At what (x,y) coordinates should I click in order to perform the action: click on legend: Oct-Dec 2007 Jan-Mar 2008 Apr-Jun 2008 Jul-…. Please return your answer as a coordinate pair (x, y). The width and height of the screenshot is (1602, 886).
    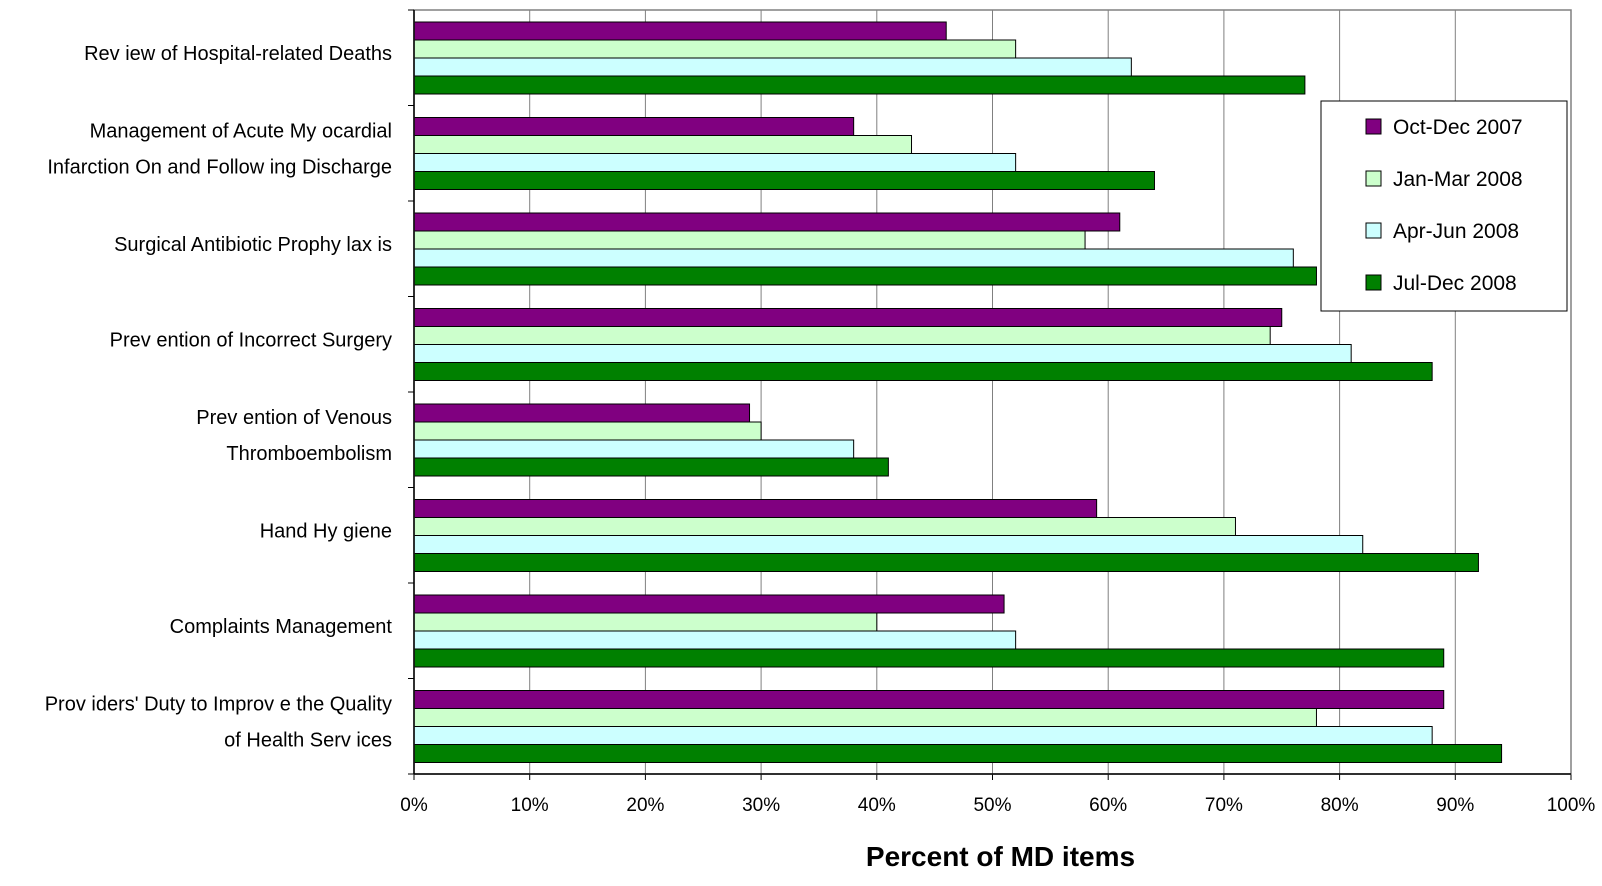
    Looking at the image, I should click on (1444, 206).